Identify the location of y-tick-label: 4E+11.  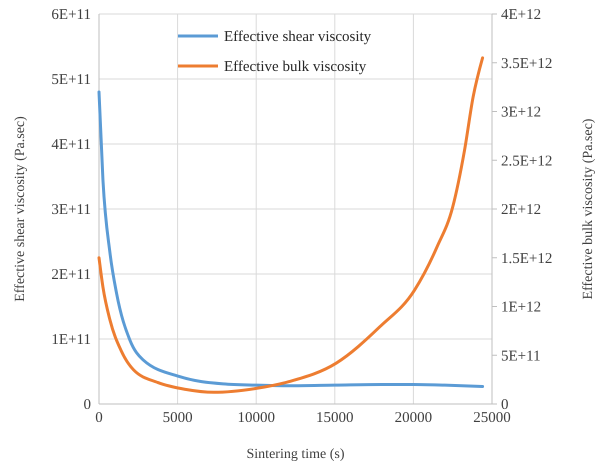
(71, 145).